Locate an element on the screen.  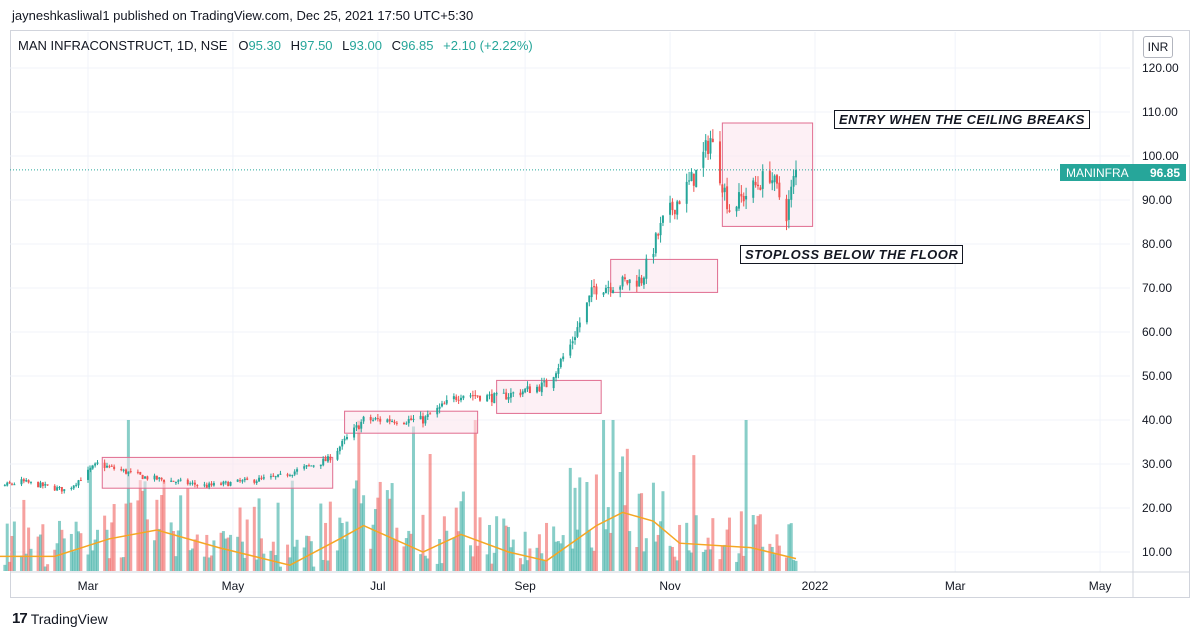
time-axis: Mar May Jul Sep Nov 2022 Mar May is located at coordinates (595, 586).